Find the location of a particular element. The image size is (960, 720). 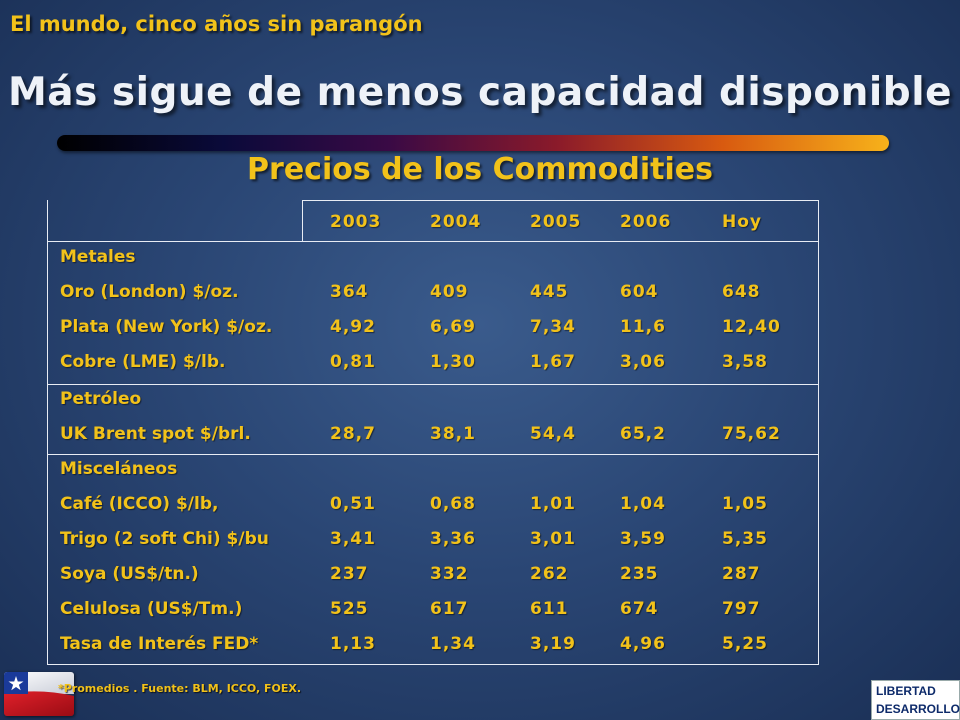

row-label: Metales is located at coordinates (98, 257).